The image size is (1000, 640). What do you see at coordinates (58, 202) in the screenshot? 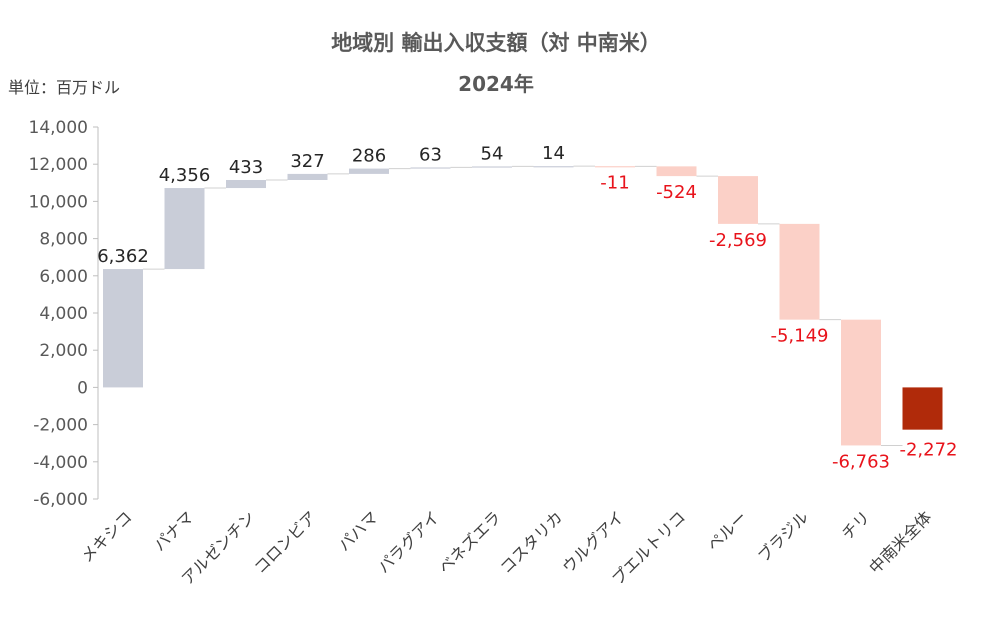
I see `y-tick-label: 10,000` at bounding box center [58, 202].